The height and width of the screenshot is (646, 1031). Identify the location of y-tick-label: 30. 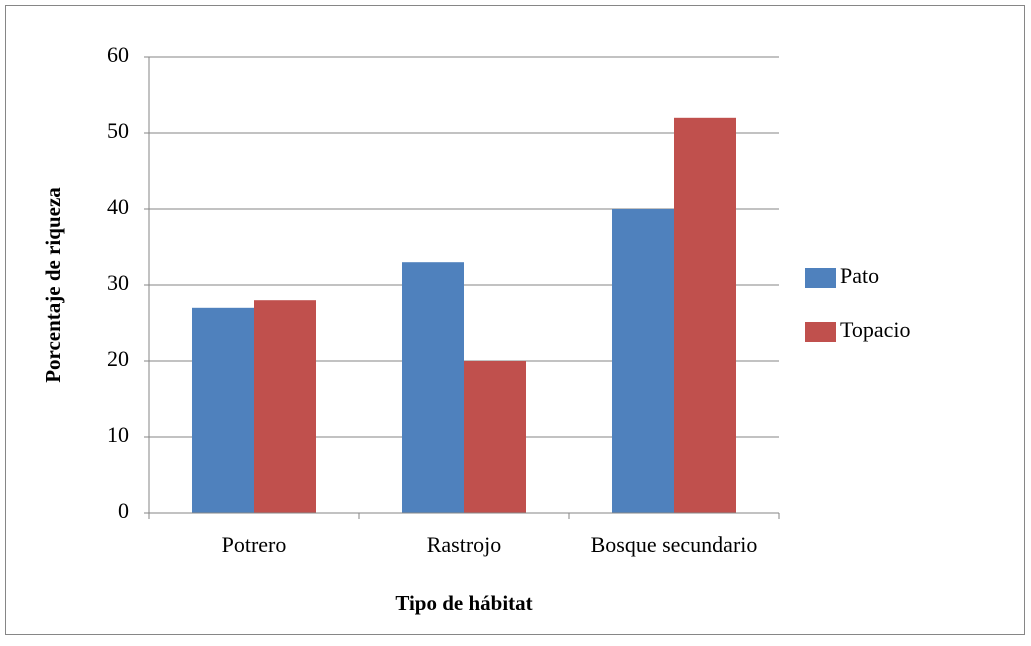
(118, 282).